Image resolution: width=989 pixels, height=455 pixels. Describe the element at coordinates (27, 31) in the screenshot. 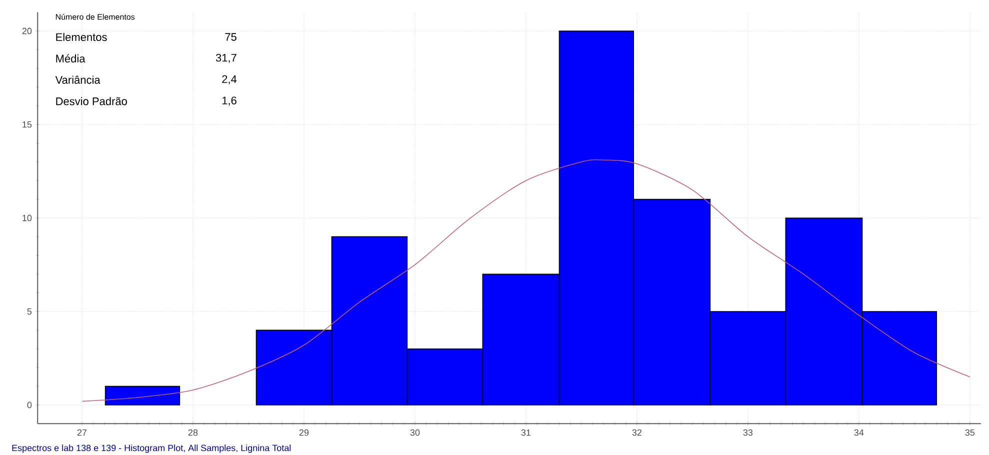

I see `y-tick-label: 20` at that location.